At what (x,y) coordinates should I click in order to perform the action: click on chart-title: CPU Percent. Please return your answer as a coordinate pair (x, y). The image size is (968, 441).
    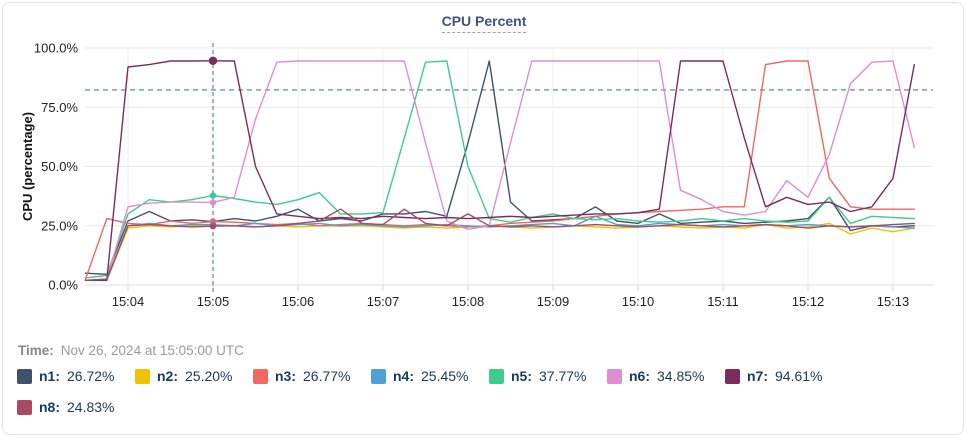
    Looking at the image, I should click on (484, 23).